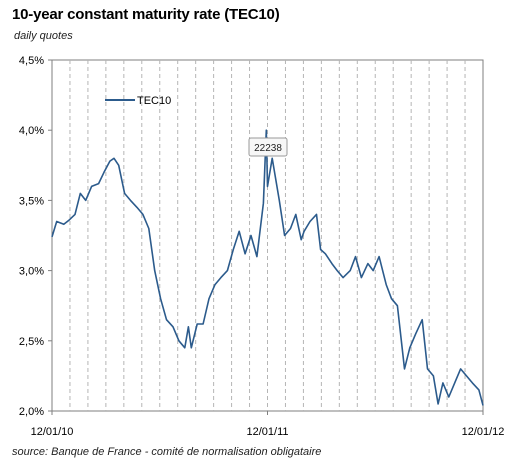 The image size is (519, 466). What do you see at coordinates (31, 201) in the screenshot?
I see `y-tick-label: 3,5%` at bounding box center [31, 201].